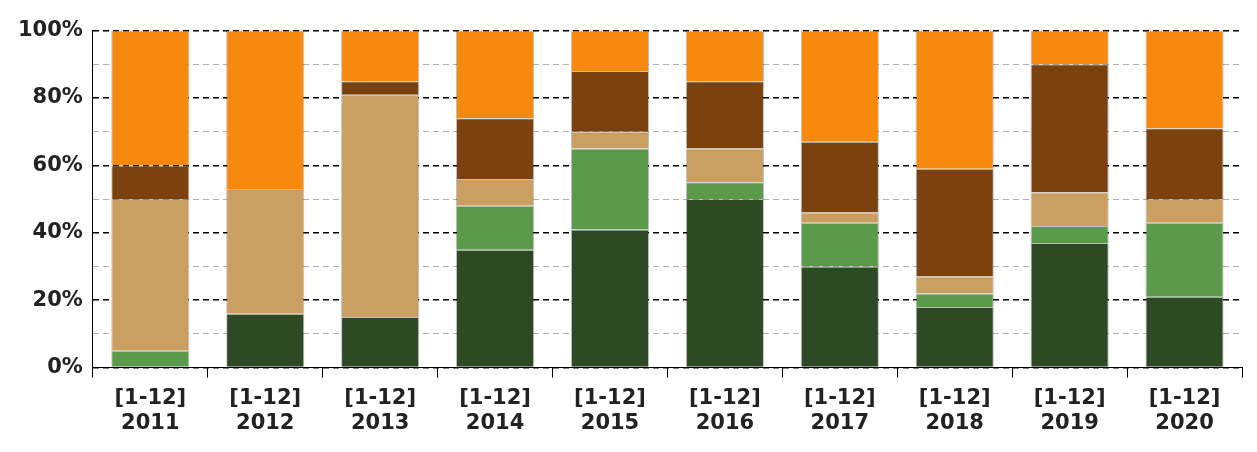 The image size is (1257, 452). I want to click on x-tick-label: [1-12] 2020, so click(1184, 409).